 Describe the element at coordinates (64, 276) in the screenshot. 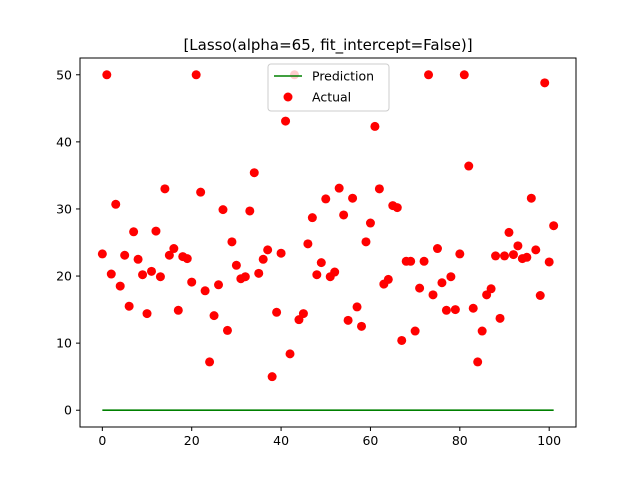

I see `y-tick-label-20: 20` at that location.